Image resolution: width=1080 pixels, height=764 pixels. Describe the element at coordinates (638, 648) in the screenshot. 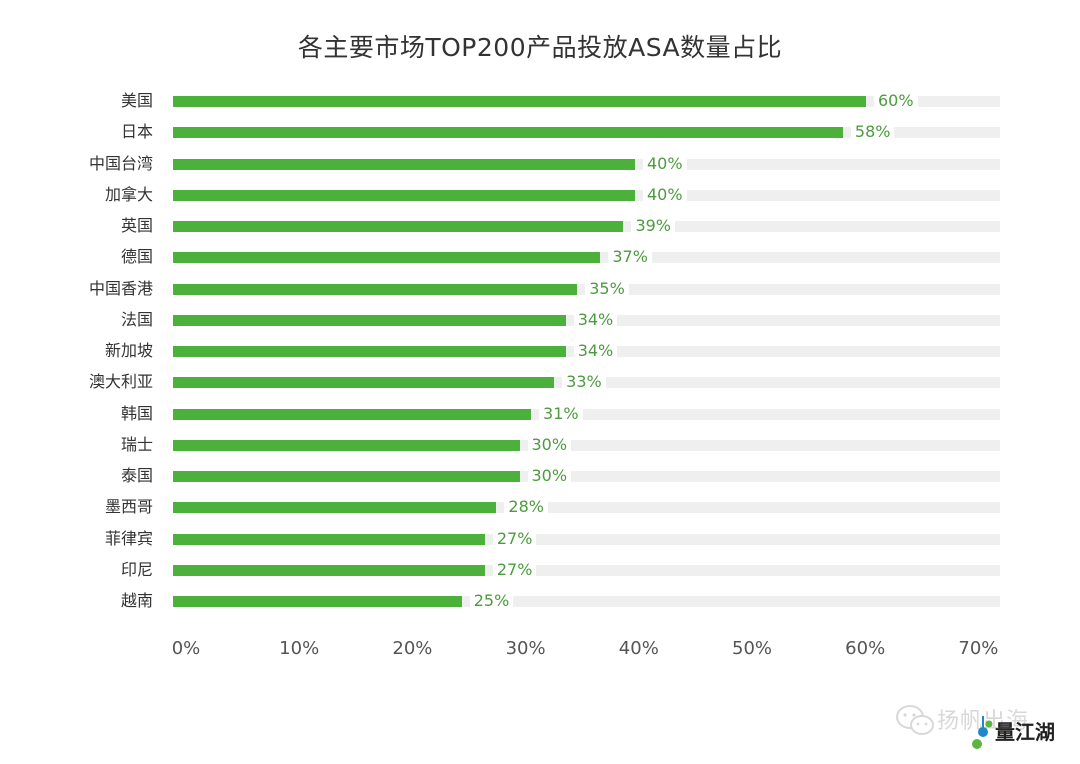

I see `x-tick-label: 40%` at that location.